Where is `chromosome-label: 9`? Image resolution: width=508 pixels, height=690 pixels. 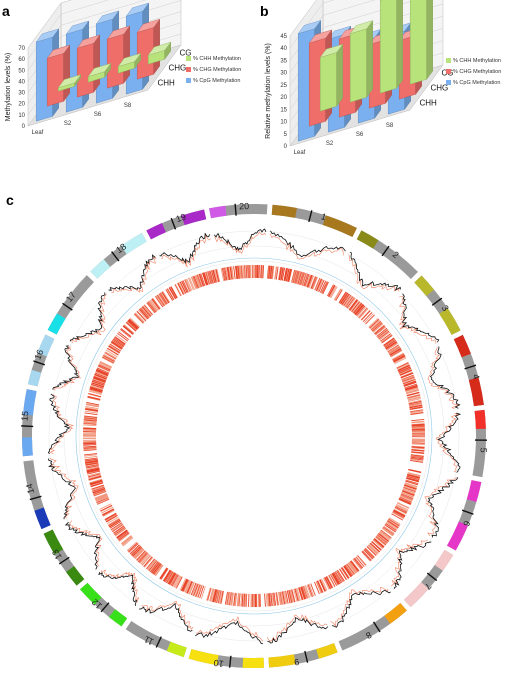
chromosome-label: 9 is located at coordinates (296, 662).